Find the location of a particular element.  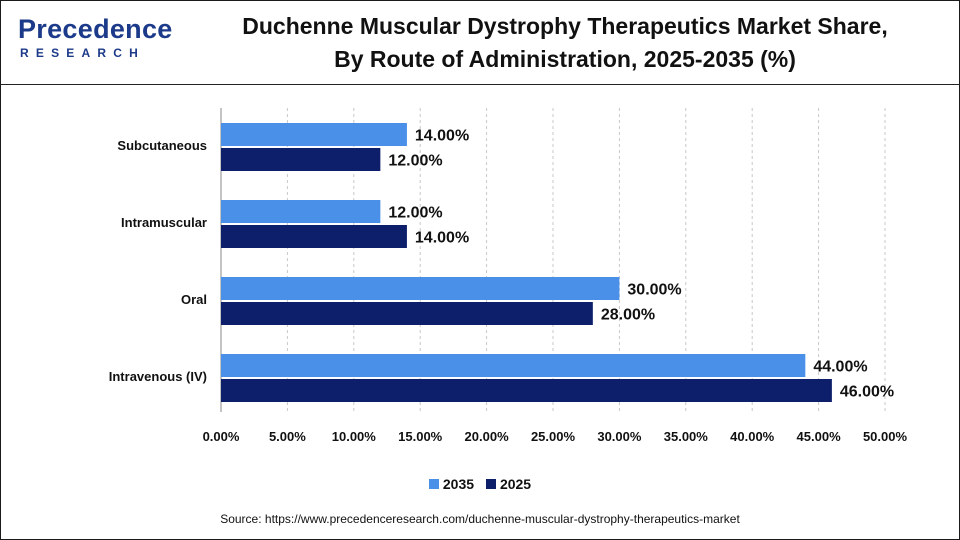

data-label: 30.00% is located at coordinates (654, 290).